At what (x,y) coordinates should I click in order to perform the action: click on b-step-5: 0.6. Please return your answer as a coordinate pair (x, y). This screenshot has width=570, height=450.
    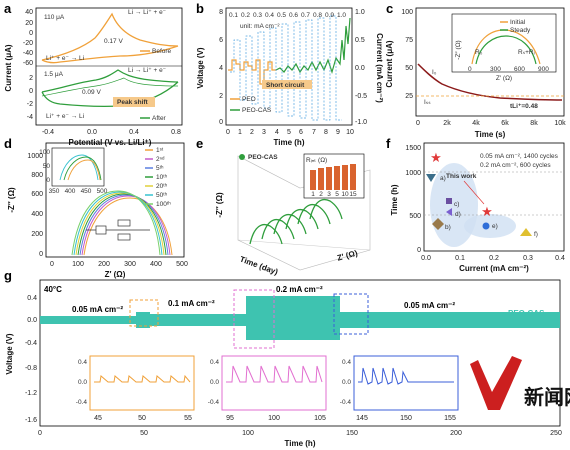
    Looking at the image, I should click on (293, 15).